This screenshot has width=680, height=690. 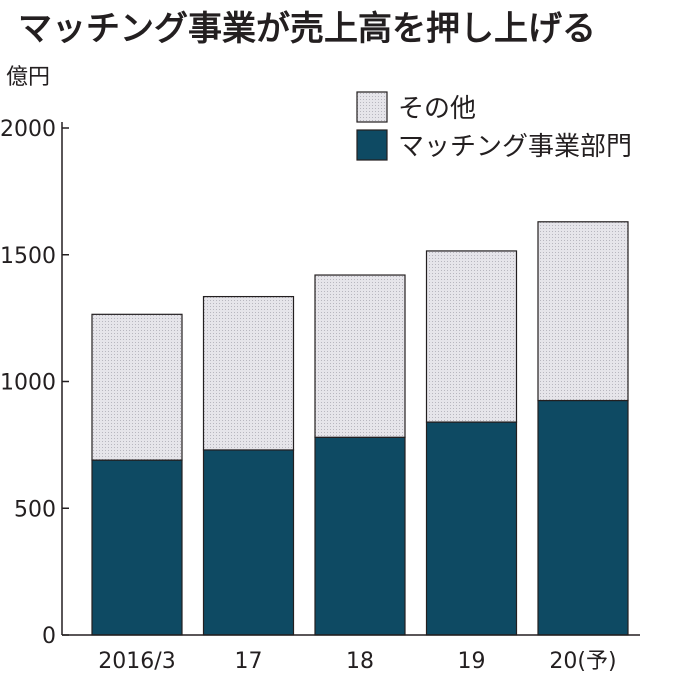 I want to click on chart-title: マッチング事業が売上高を押し上げる, so click(x=307, y=29).